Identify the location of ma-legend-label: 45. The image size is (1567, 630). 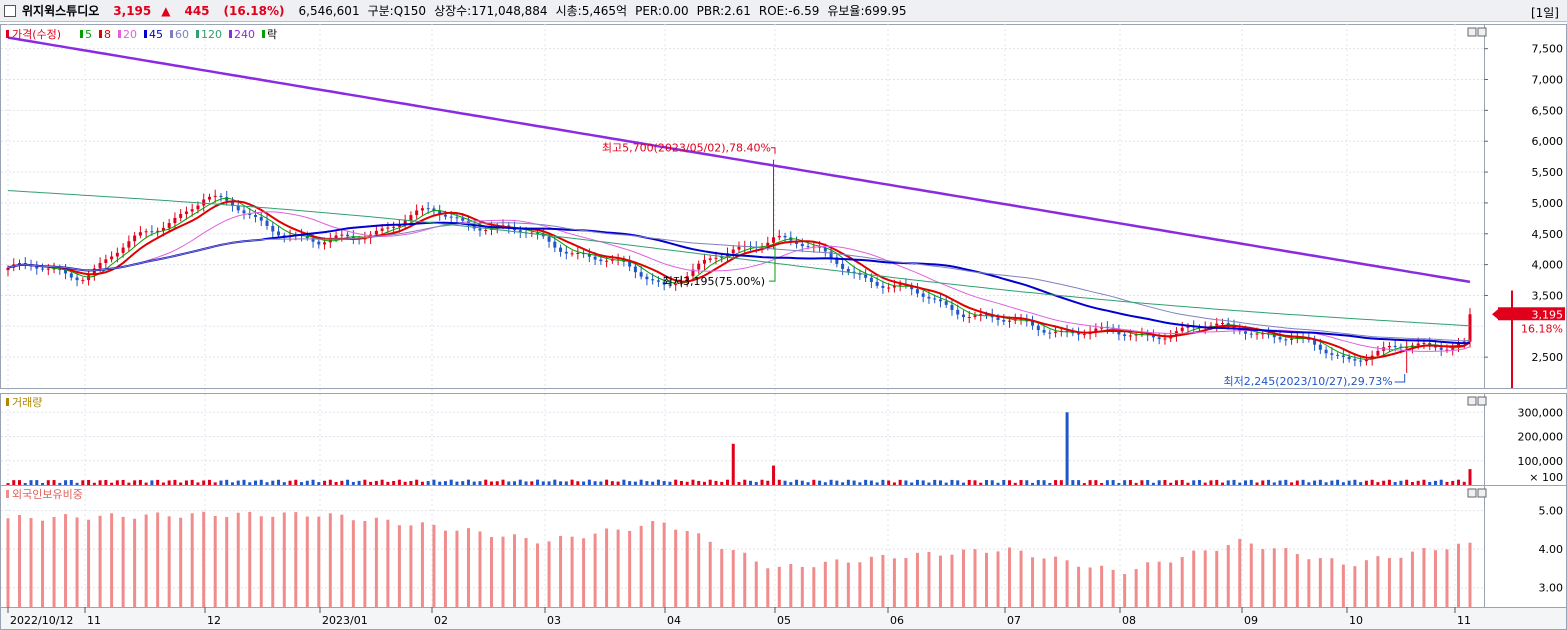
(156, 34).